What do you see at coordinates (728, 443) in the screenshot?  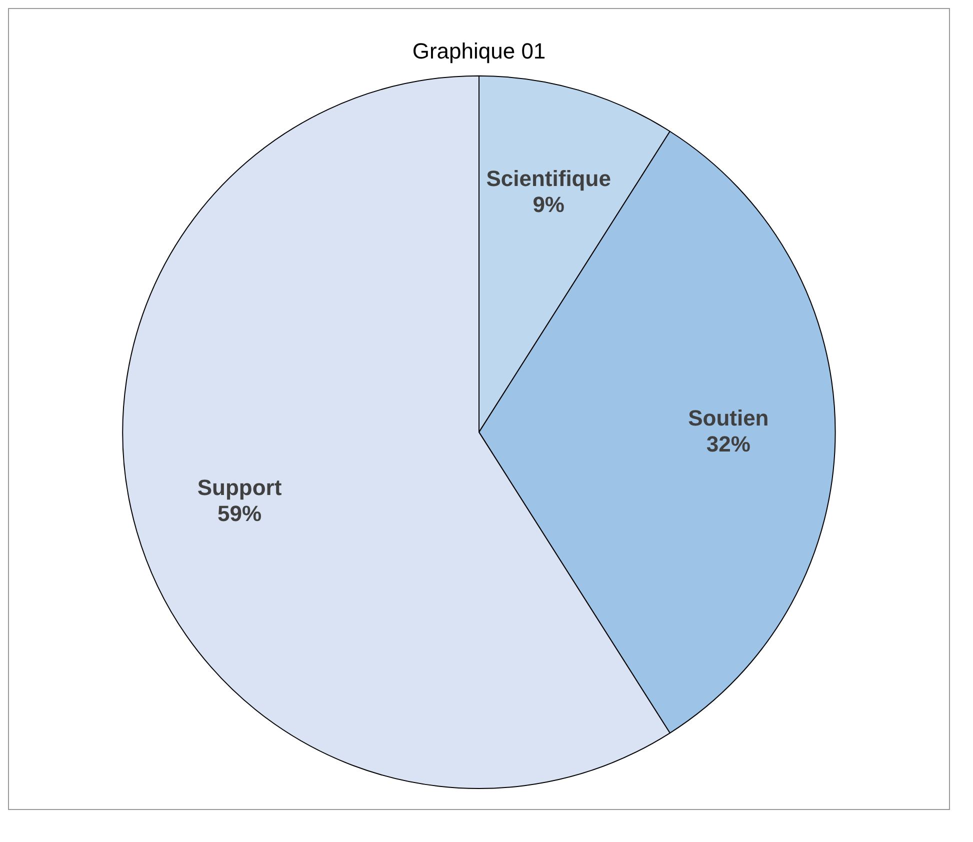 I see `data-label: 32%` at bounding box center [728, 443].